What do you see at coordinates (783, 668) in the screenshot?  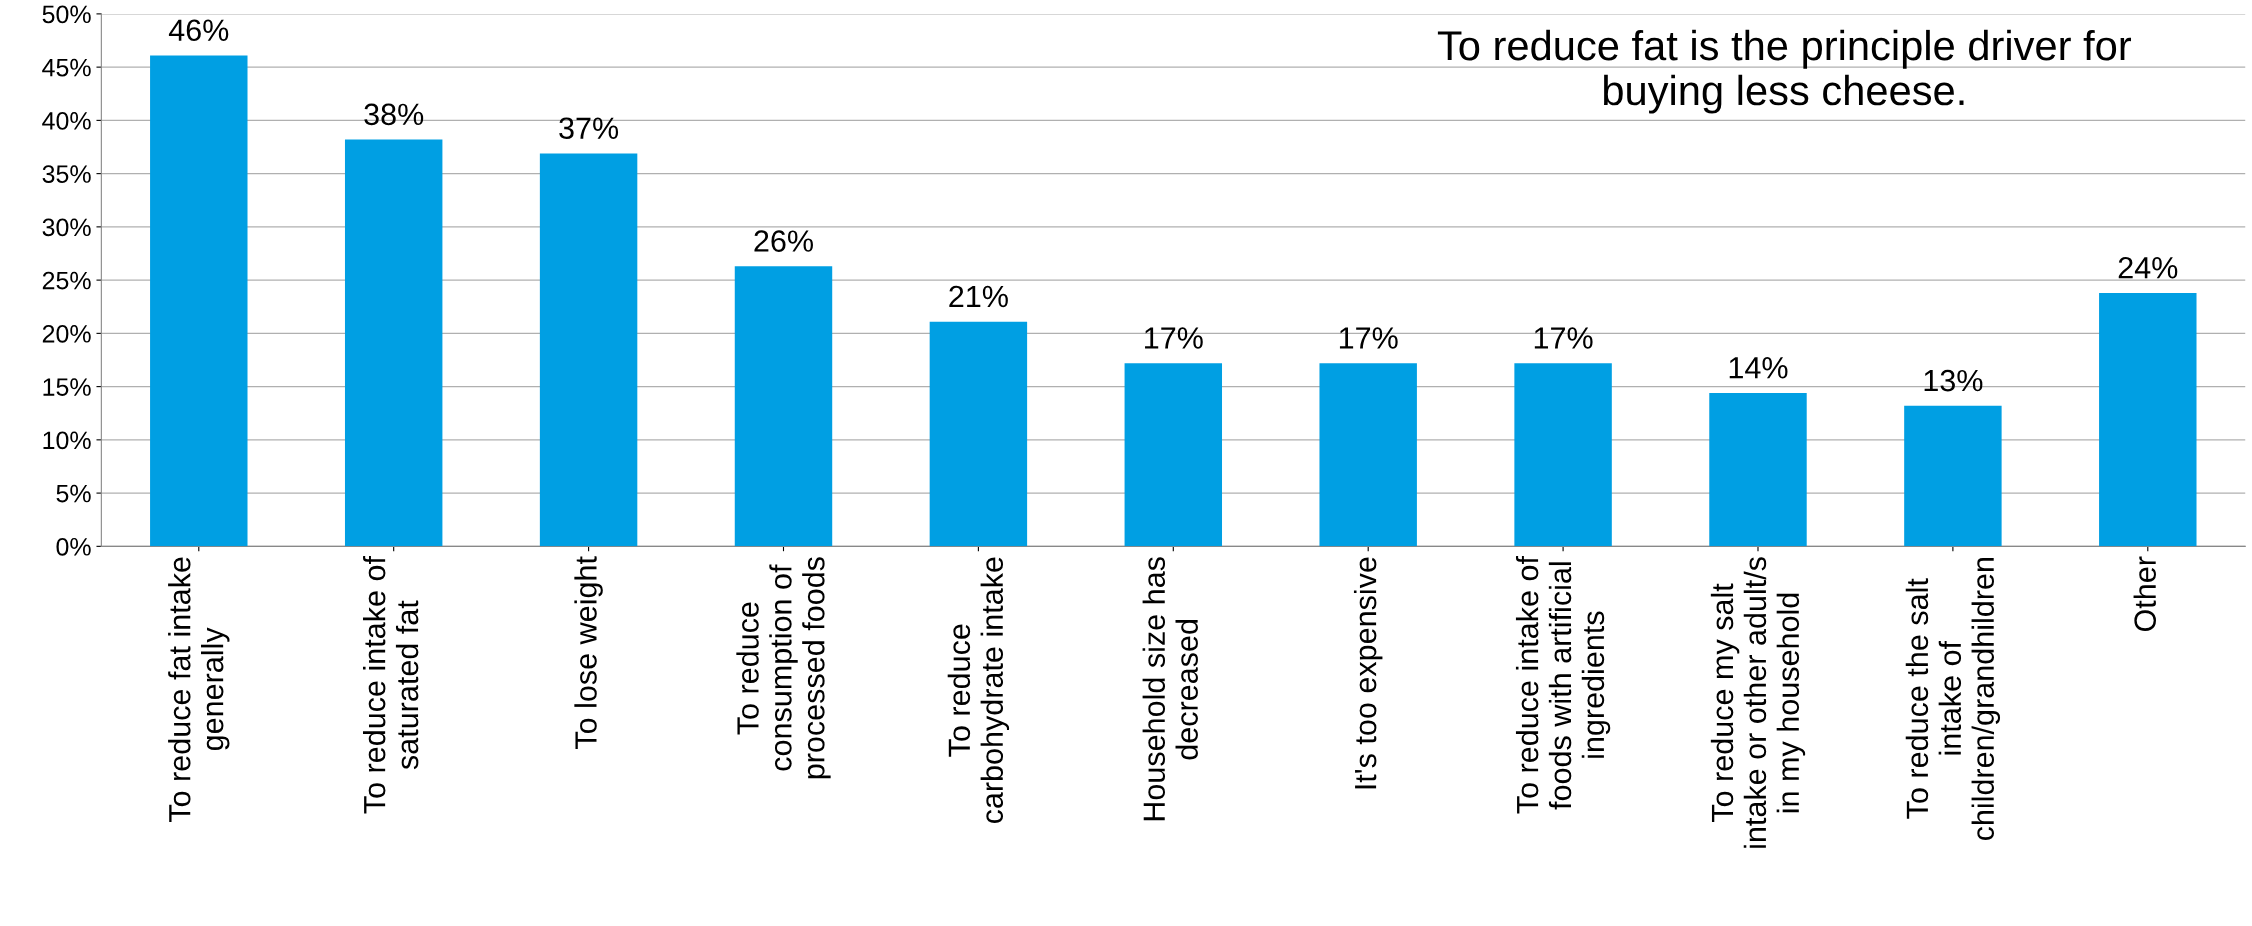 I see `x-tick-label: To reduce consumption of processed foods` at bounding box center [783, 668].